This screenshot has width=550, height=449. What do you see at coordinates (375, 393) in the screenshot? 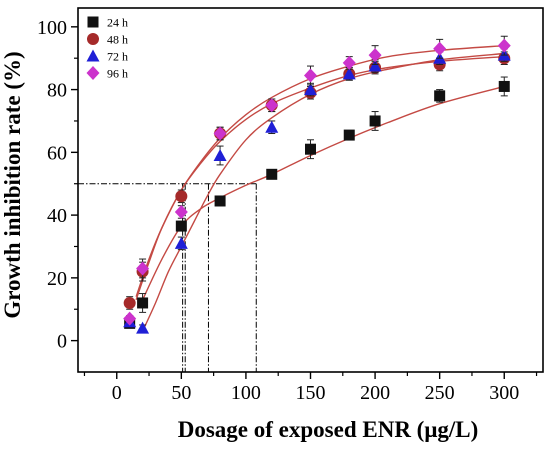
I see `x-tick-label: 200` at bounding box center [375, 393].